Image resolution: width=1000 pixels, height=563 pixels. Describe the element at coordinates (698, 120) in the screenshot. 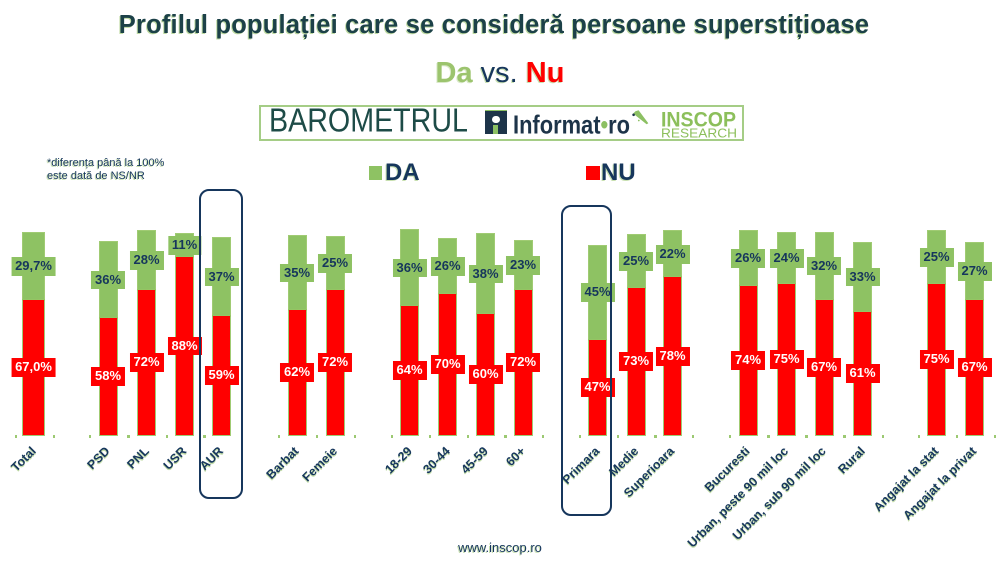

I see `svg-text: INSCOP` at that location.